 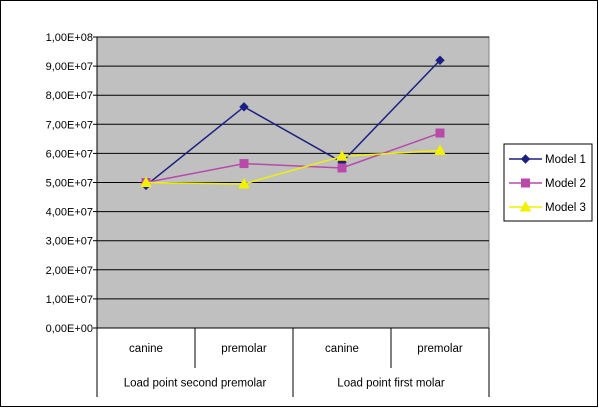 I want to click on legend-item: Model 2, so click(x=547, y=184).